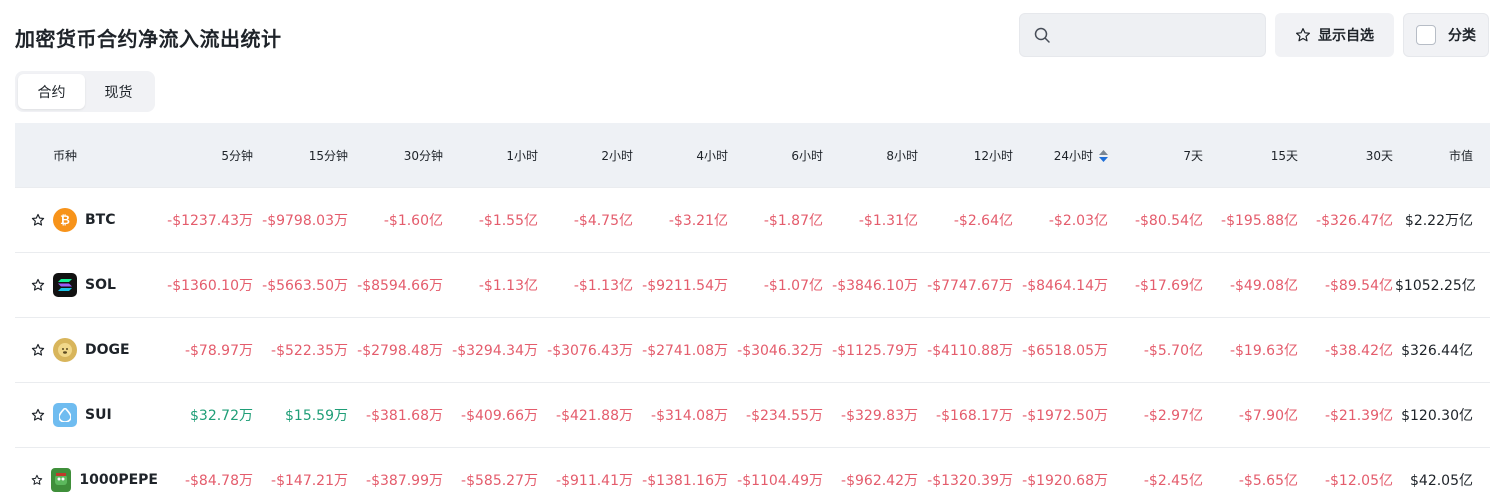 The height and width of the screenshot is (498, 1500). I want to click on netflow-30d: -$21.39亿, so click(1358, 416).